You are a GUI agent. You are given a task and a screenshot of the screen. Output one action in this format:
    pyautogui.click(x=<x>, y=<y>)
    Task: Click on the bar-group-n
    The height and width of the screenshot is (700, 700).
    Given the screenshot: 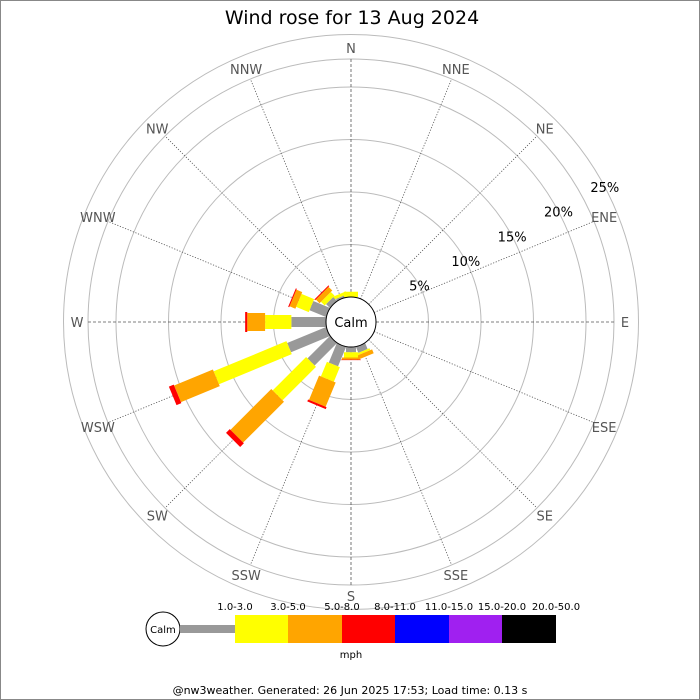 What is the action you would take?
    pyautogui.click(x=351, y=294)
    